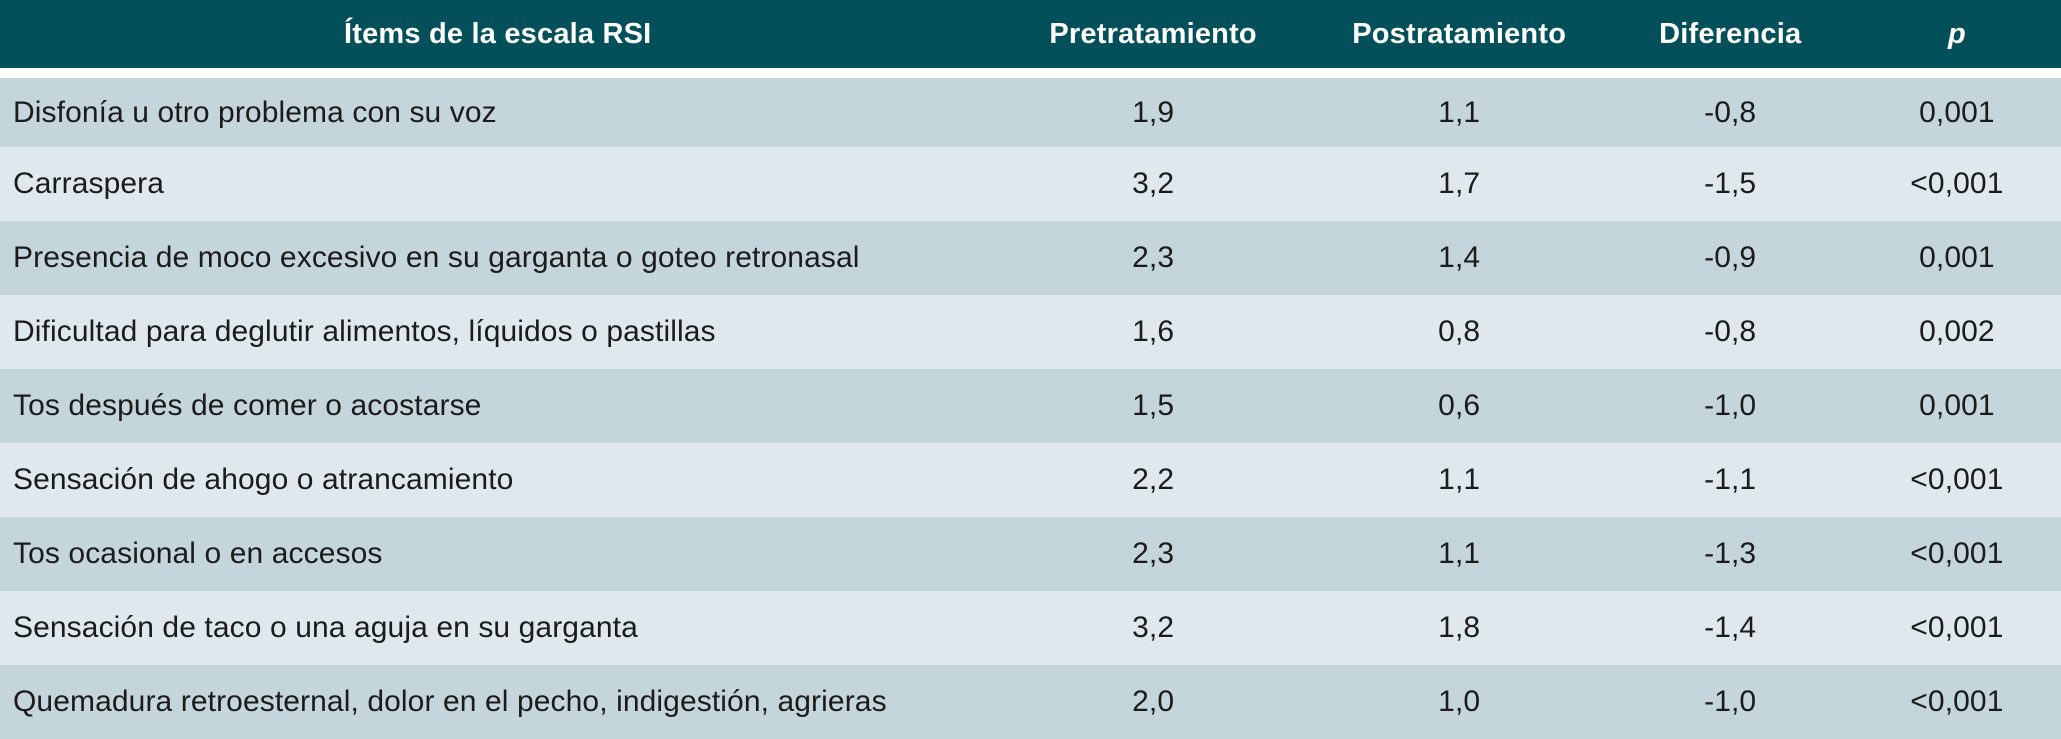 Image resolution: width=2061 pixels, height=739 pixels. I want to click on column-header-pretreatment: Pretratamiento, so click(1153, 39).